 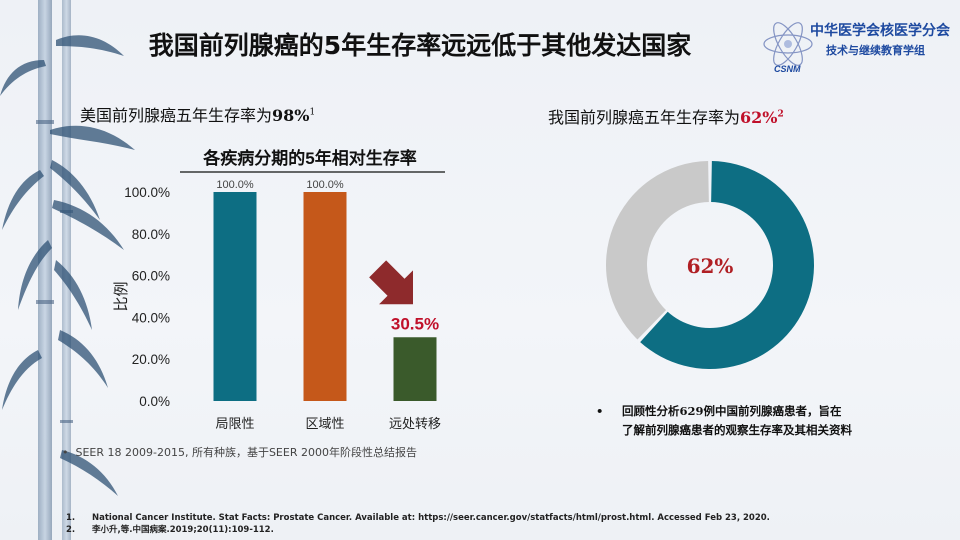 I want to click on right-heading: 我国前列腺癌五年生存率为62%2, so click(x=666, y=116).